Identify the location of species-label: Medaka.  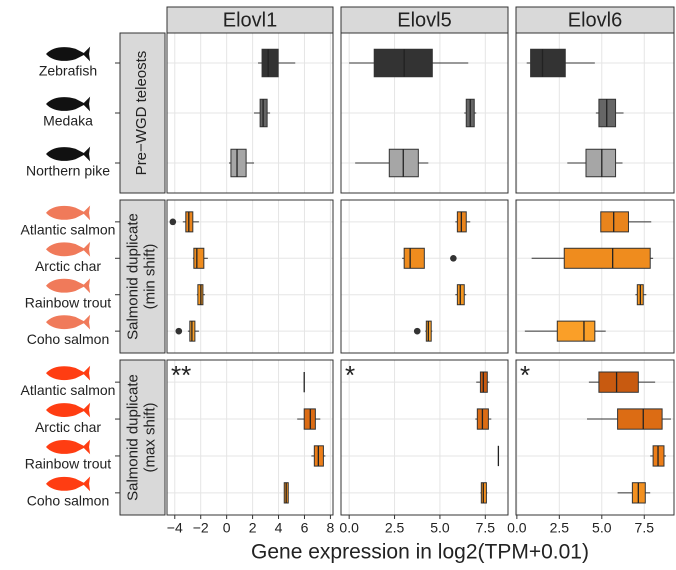
(68, 121).